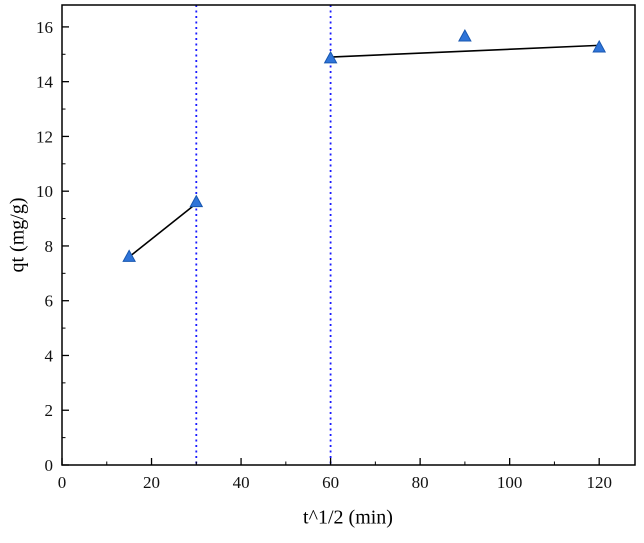  I want to click on y-tick-label: 8, so click(49, 246).